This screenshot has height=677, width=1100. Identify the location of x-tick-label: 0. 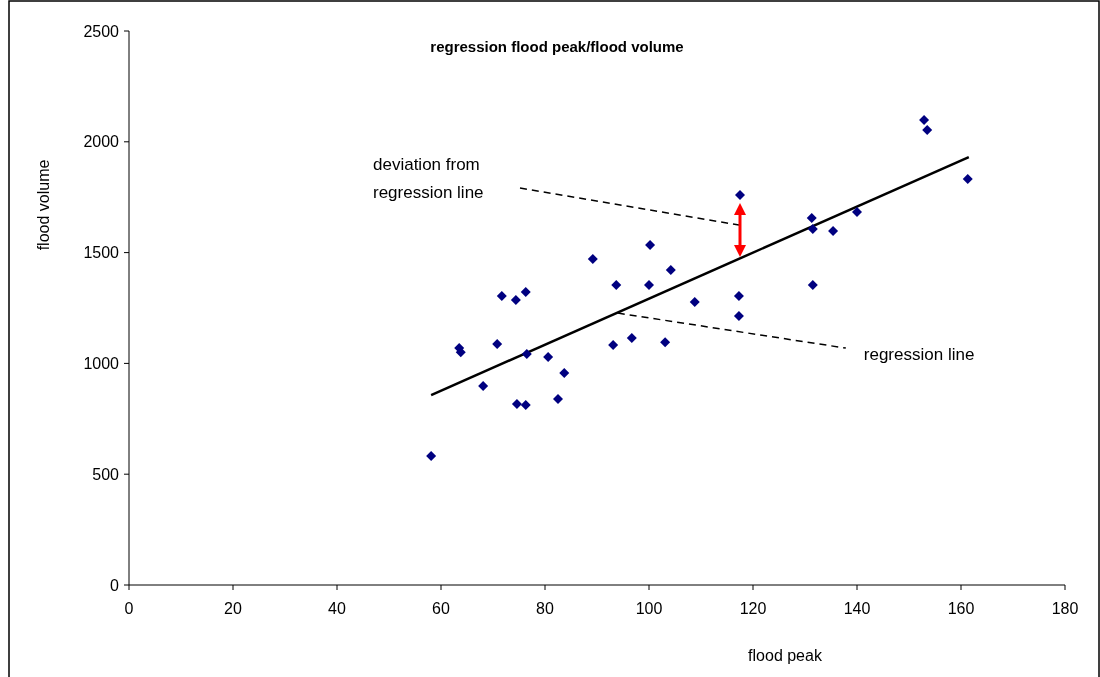
(129, 608).